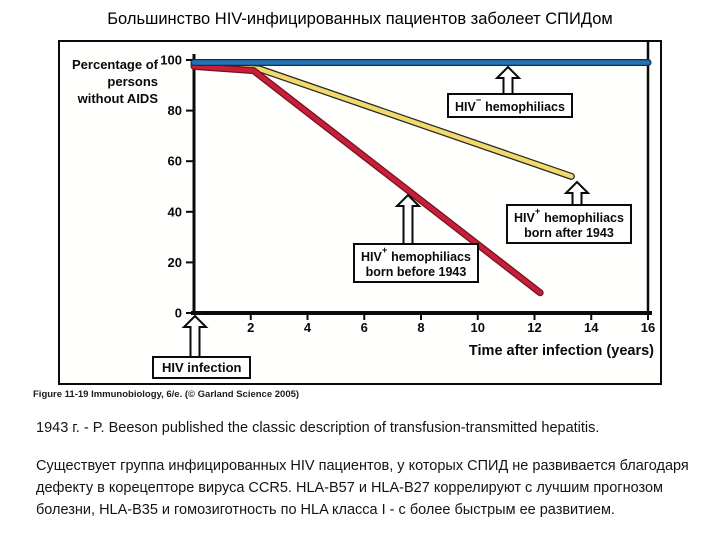  I want to click on x-tick-label: 4, so click(308, 327).